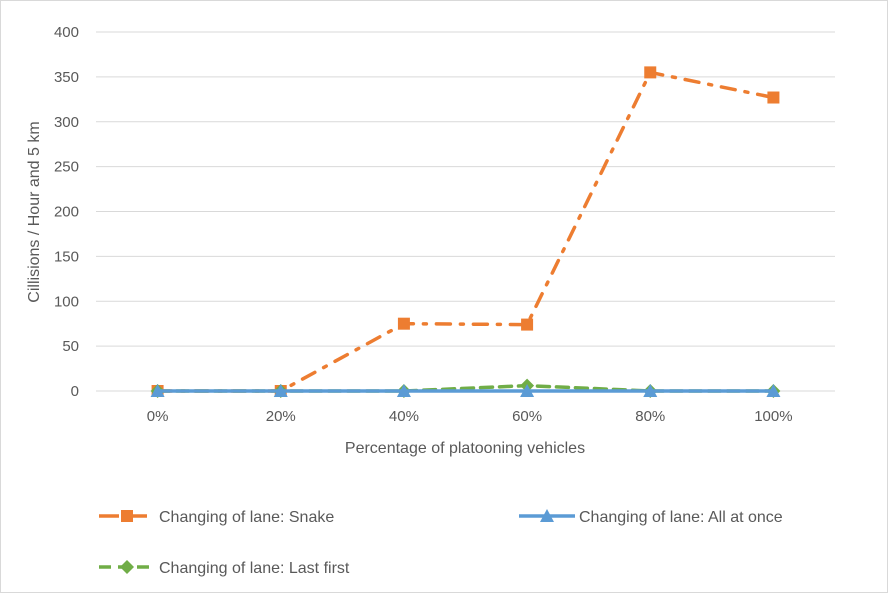 This screenshot has height=597, width=888. What do you see at coordinates (281, 416) in the screenshot?
I see `x-tick-label: 20%` at bounding box center [281, 416].